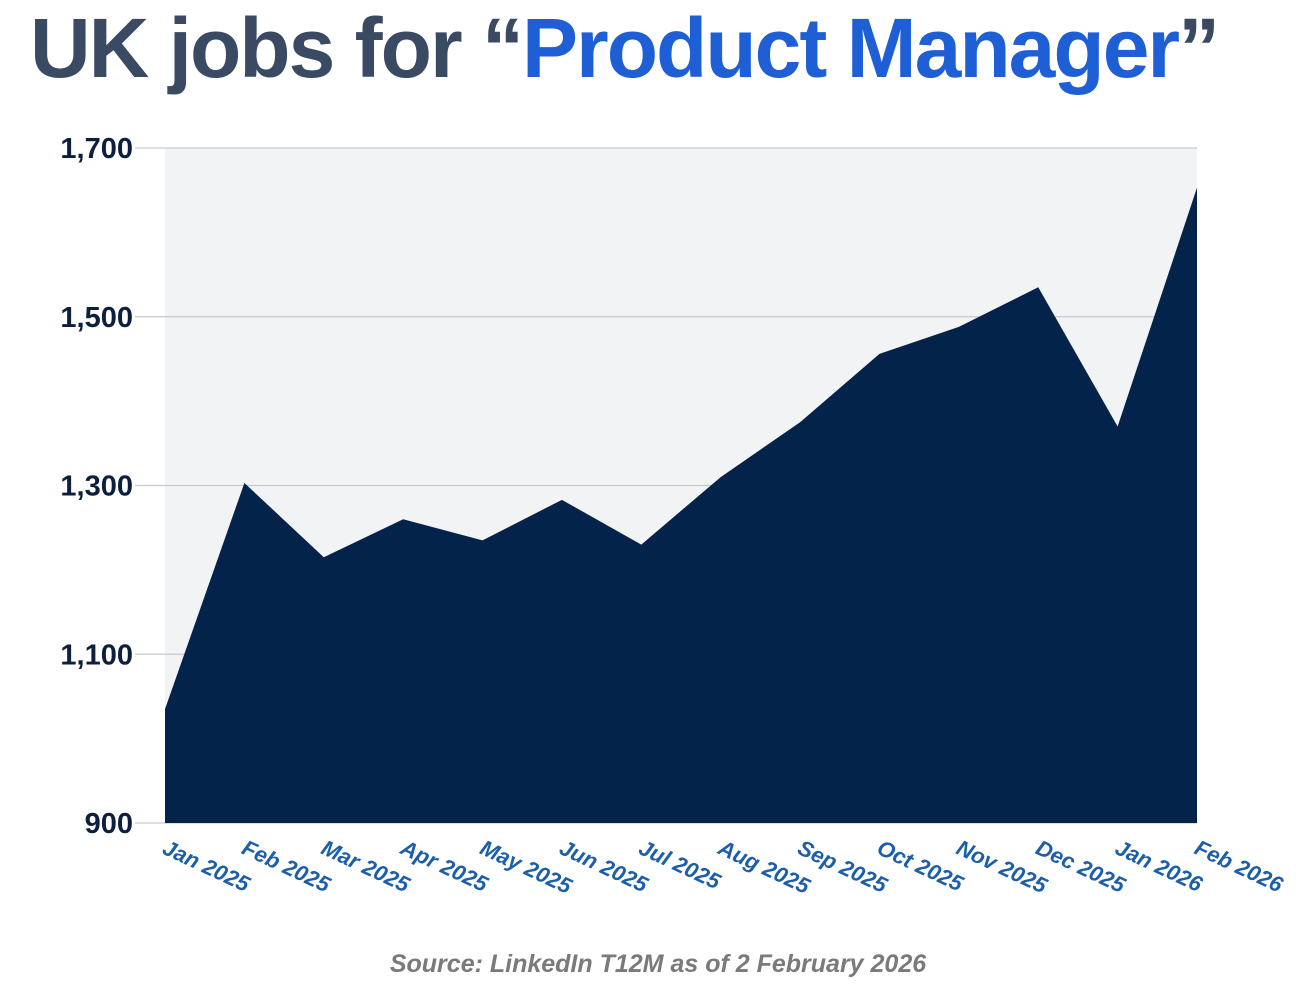 The image size is (1316, 1006). Describe the element at coordinates (96, 655) in the screenshot. I see `y-tick-label: 1,100` at that location.